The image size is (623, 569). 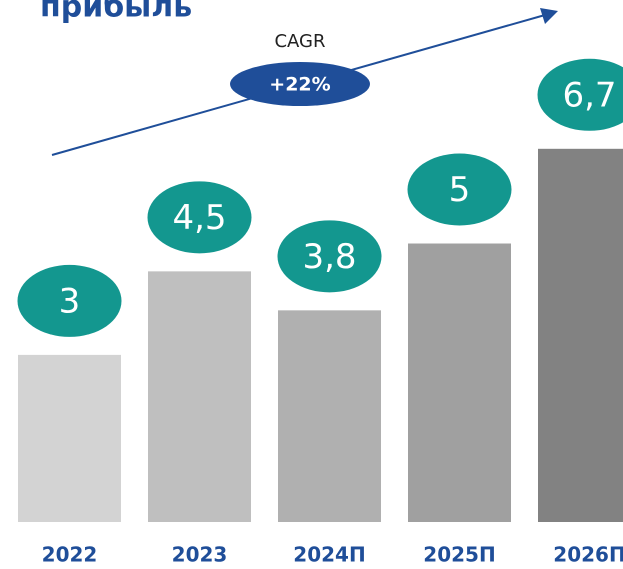 I want to click on x-tick-label: 2024П, so click(x=329, y=555).